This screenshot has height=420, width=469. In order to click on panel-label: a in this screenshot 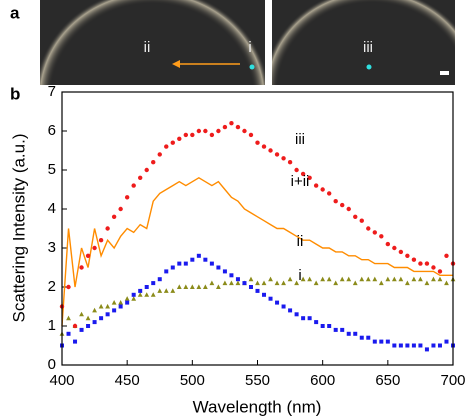, I will do `click(15, 12)`.